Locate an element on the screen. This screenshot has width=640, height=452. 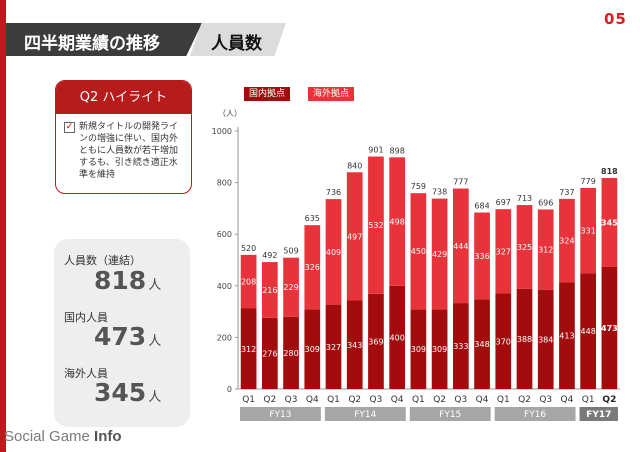
data-label-domestic: 388 is located at coordinates (524, 339).